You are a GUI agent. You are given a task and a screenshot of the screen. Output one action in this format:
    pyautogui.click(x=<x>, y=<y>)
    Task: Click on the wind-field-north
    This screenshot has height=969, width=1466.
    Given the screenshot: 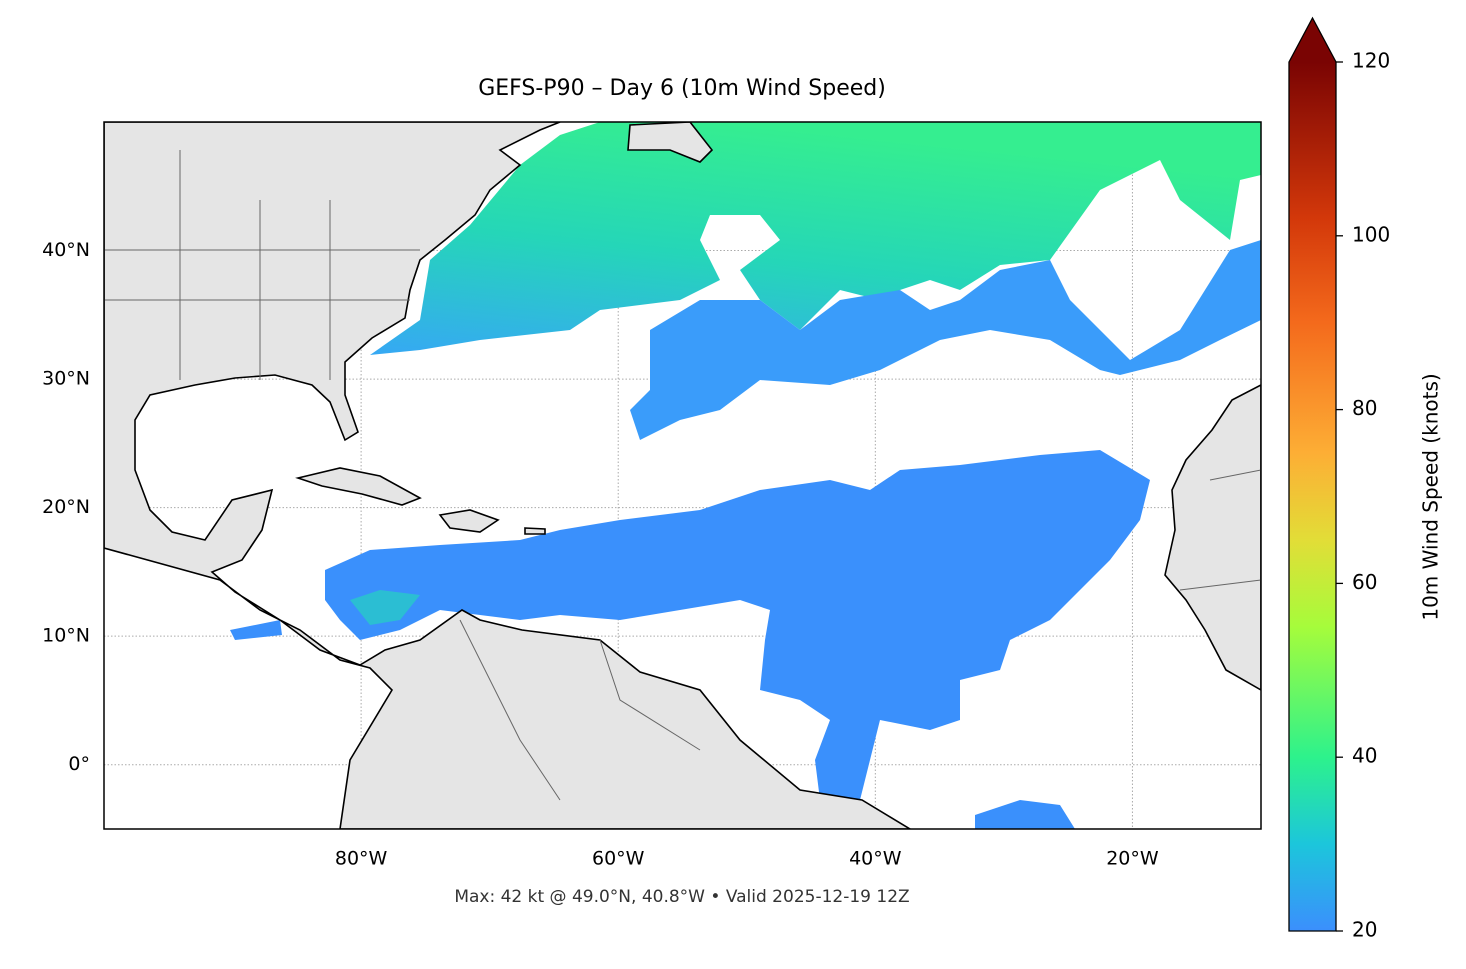 What is the action you would take?
    pyautogui.click(x=815, y=238)
    